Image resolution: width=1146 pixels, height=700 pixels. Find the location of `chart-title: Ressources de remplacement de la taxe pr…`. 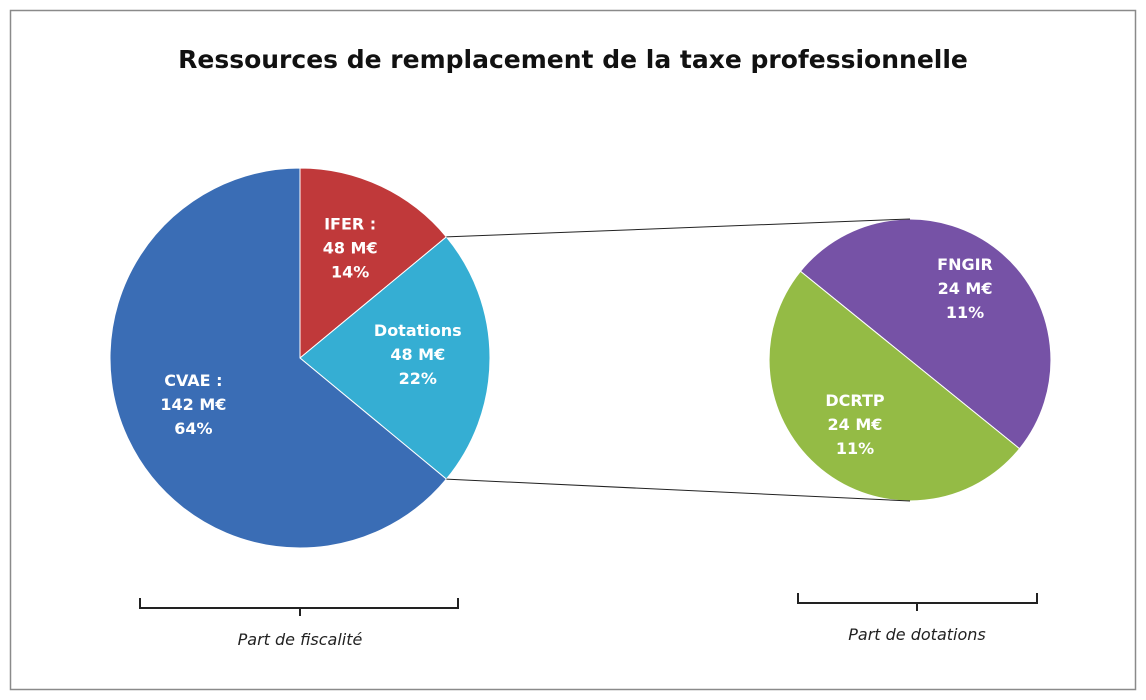

chart-title: Ressources de remplacement de la taxe pr… is located at coordinates (573, 59).